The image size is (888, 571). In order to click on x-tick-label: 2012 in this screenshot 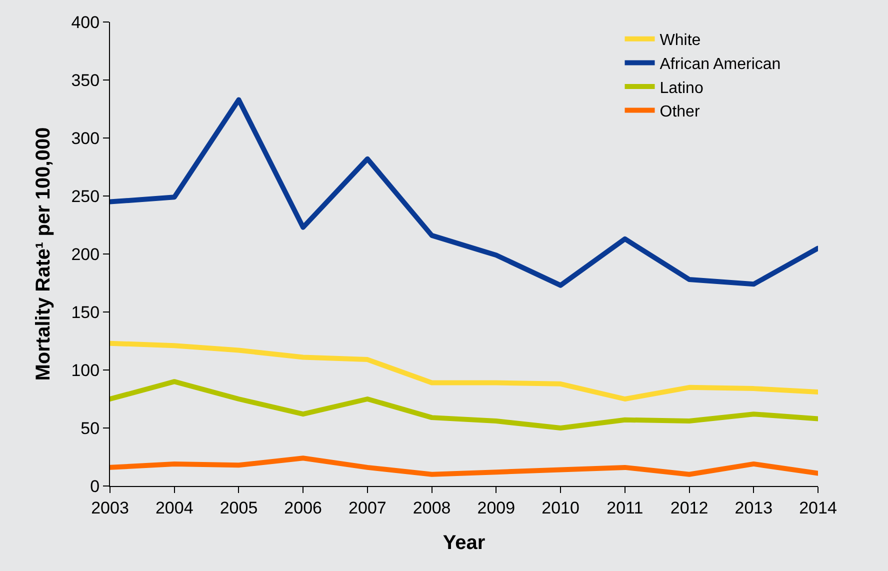, I will do `click(689, 508)`.